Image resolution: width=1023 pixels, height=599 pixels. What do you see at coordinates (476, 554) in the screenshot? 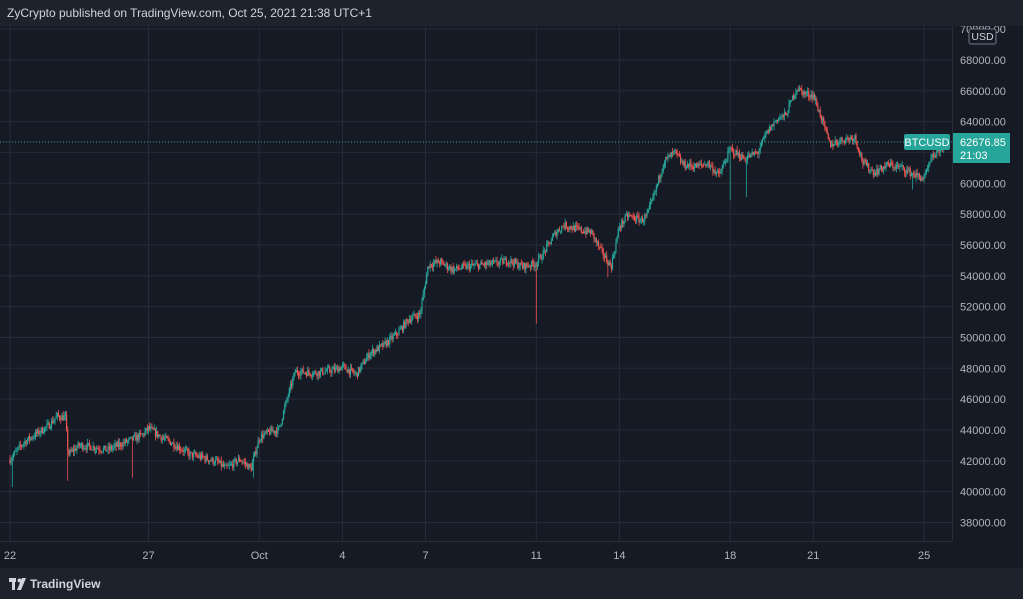
I see `time-axis-area` at bounding box center [476, 554].